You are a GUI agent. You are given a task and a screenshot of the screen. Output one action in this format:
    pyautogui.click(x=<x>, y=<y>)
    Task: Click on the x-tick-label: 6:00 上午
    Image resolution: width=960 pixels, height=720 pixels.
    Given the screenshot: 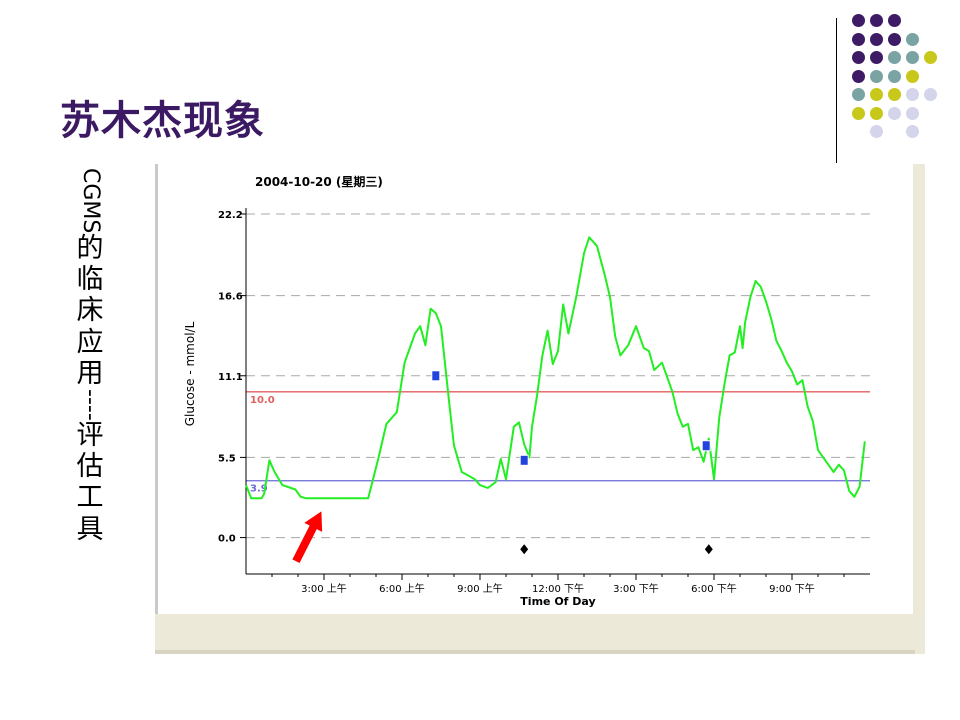 What is the action you would take?
    pyautogui.click(x=402, y=588)
    